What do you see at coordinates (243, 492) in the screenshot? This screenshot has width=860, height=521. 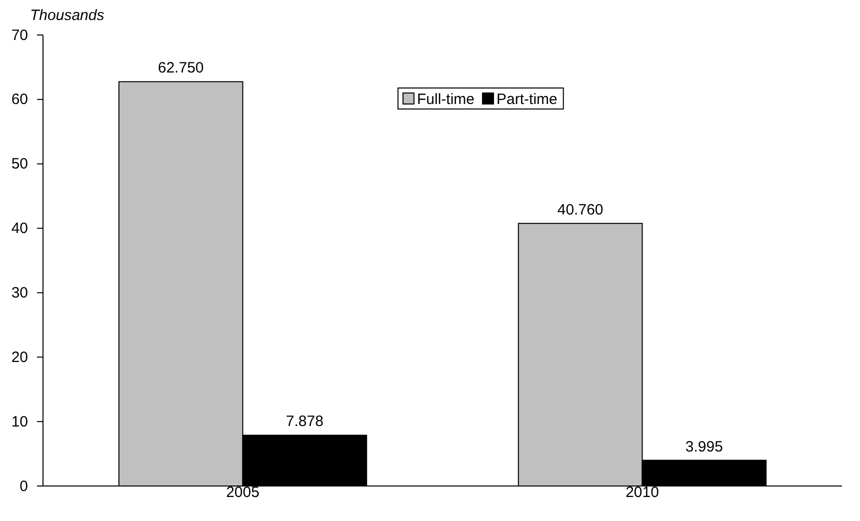 I see `x-tick-label: 2005` at bounding box center [243, 492].